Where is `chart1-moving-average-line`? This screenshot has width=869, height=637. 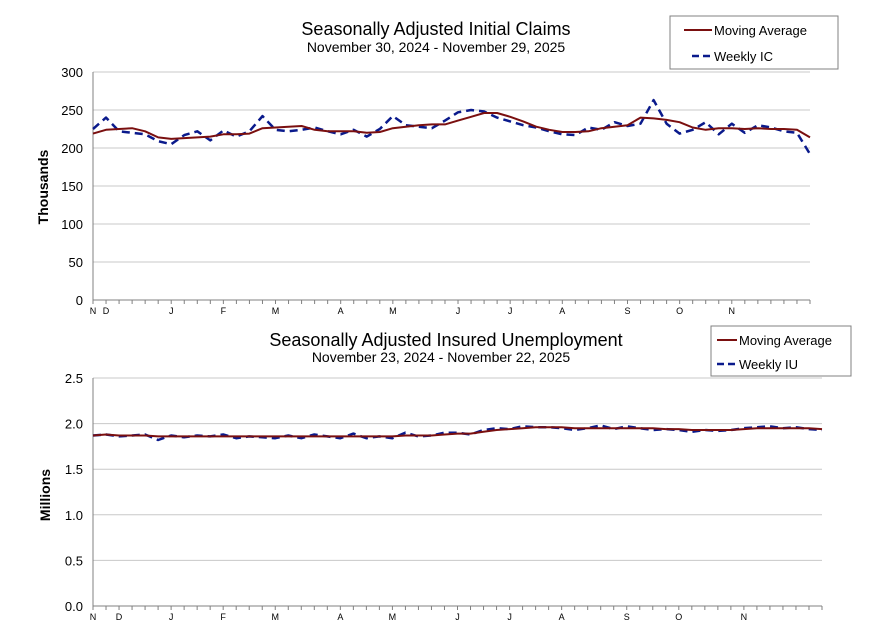
chart1-moving-average-line is located at coordinates (451, 126).